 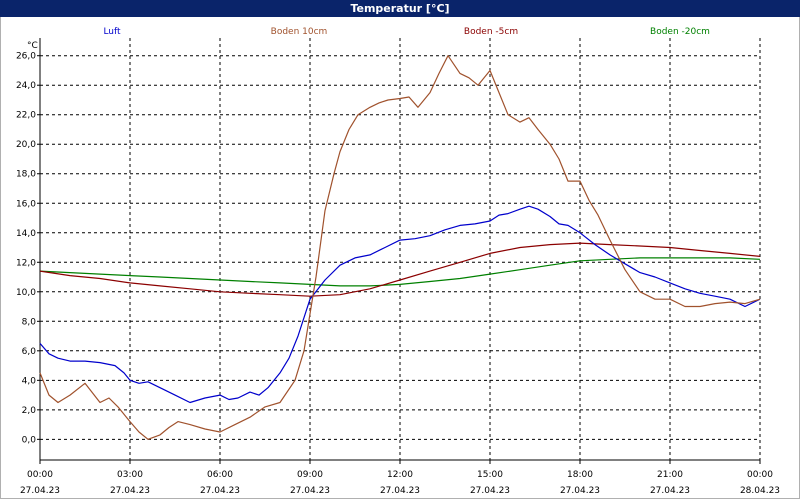 What do you see at coordinates (400, 475) in the screenshot?
I see `x-tick-time-label: 12:00` at bounding box center [400, 475].